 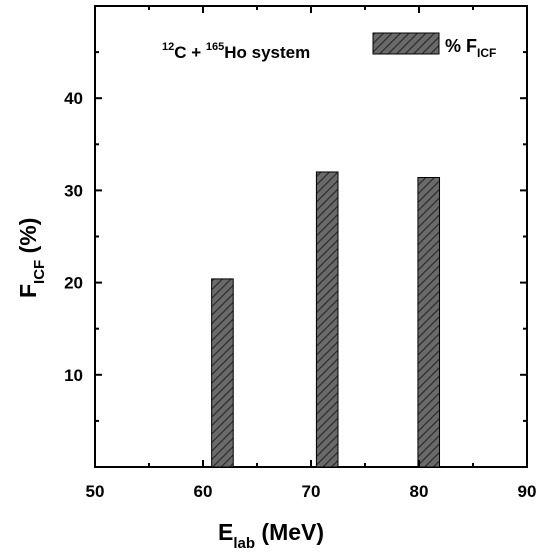 What do you see at coordinates (406, 43) in the screenshot?
I see `legend-swatch` at bounding box center [406, 43].